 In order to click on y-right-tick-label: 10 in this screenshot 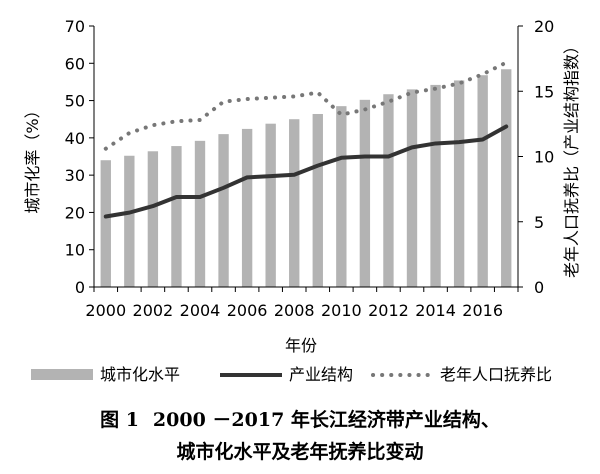, I will do `click(544, 157)`.